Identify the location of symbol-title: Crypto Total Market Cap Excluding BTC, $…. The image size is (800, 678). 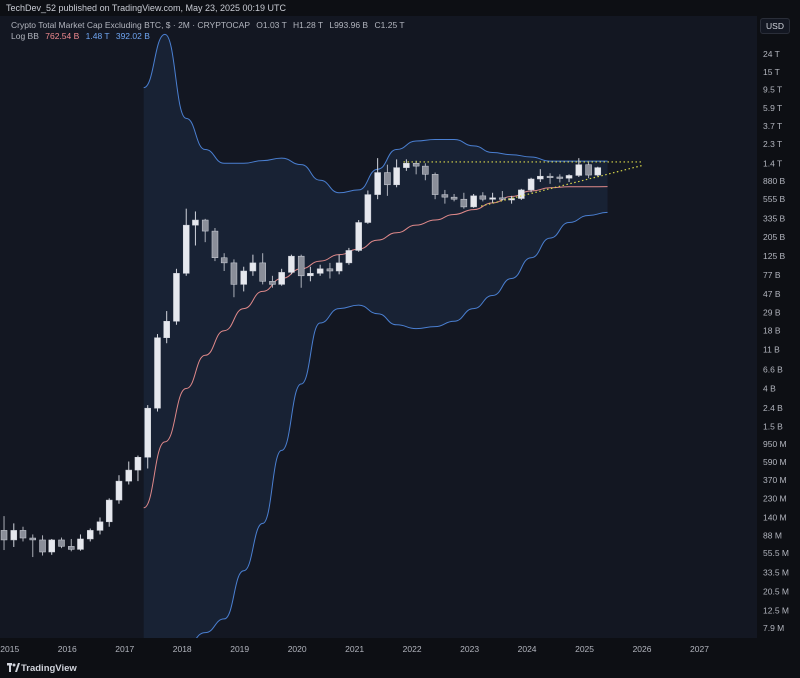
(130, 25).